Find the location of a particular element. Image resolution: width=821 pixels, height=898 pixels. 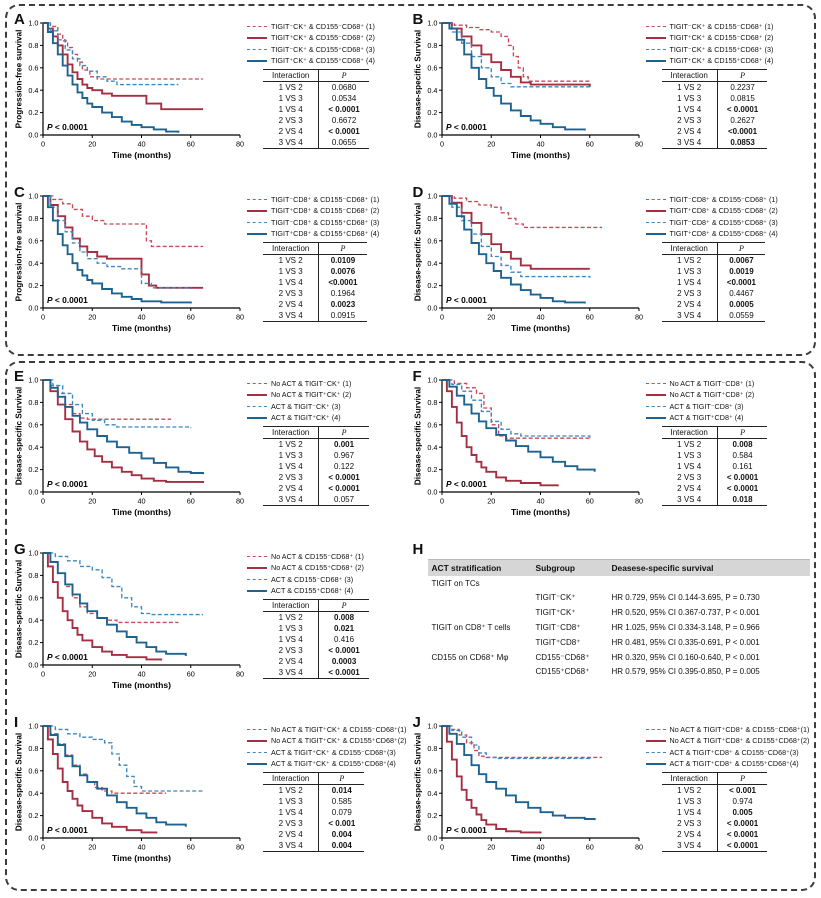

comparison-label: 1 VS 2 is located at coordinates (689, 444).